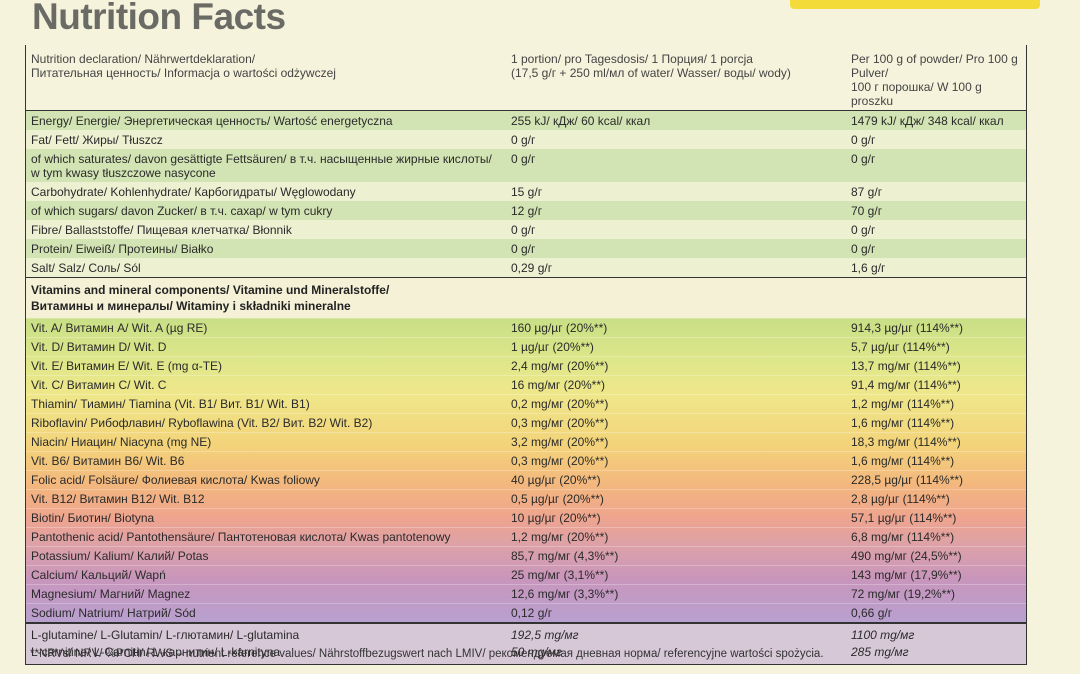 The height and width of the screenshot is (674, 1080). What do you see at coordinates (676, 165) in the screenshot?
I see `per-portion: 0 g/г` at bounding box center [676, 165].